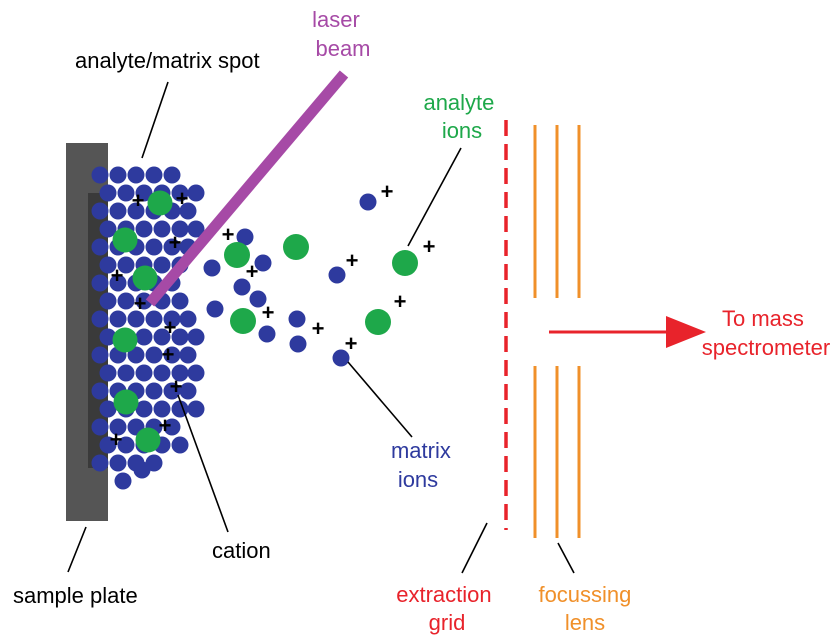 The image size is (840, 640). What do you see at coordinates (584, 594) in the screenshot?
I see `focussing-lens-label-line1: focussing` at bounding box center [584, 594].